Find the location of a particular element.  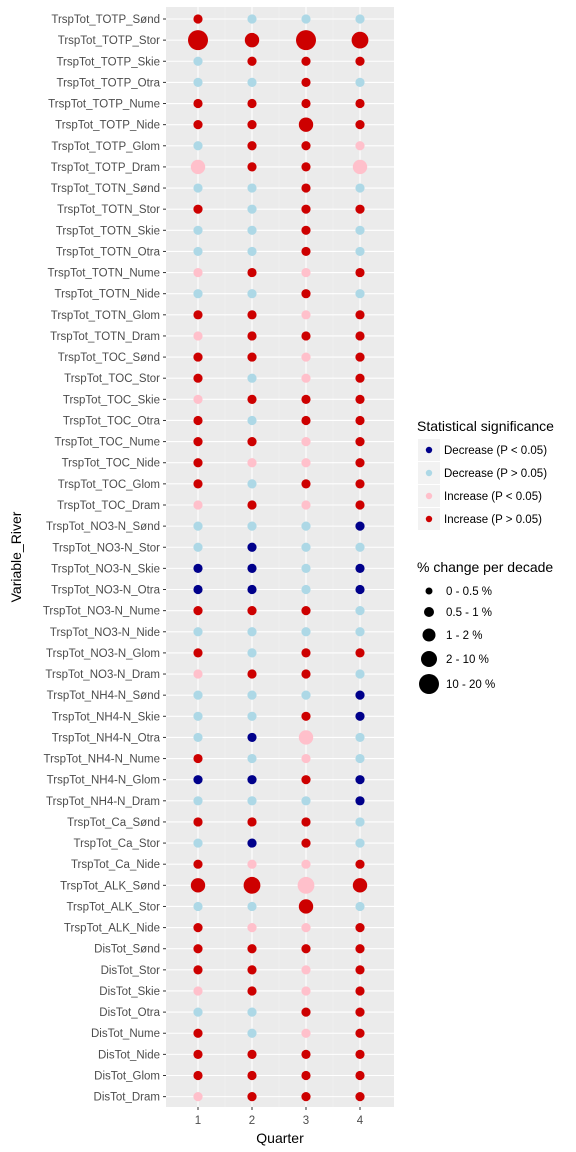

y-tick-label: TrspTot_TOTN_Glom is located at coordinates (105, 316).